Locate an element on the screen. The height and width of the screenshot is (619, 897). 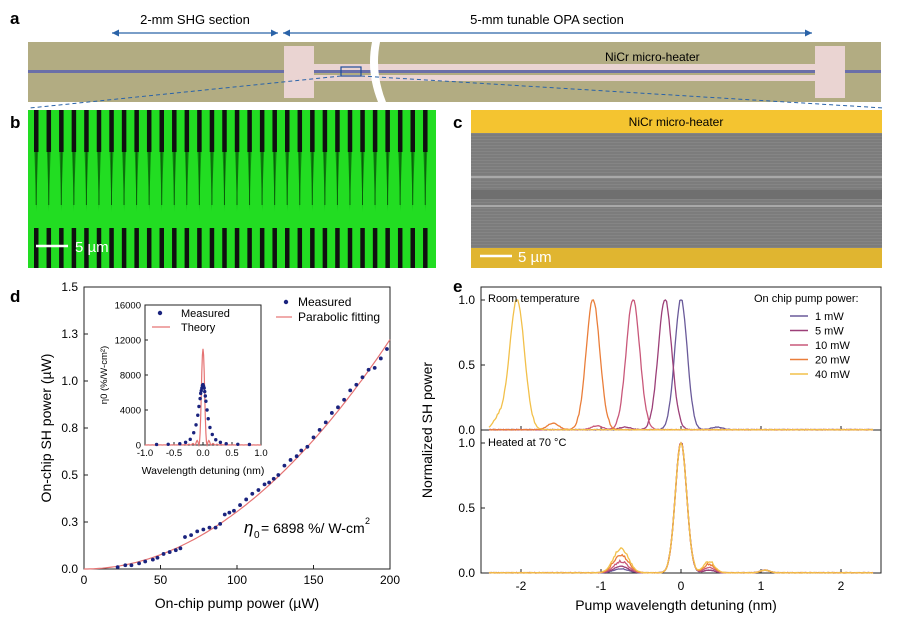
e-top-y-tick-label: 0.0 is located at coordinates (466, 430).